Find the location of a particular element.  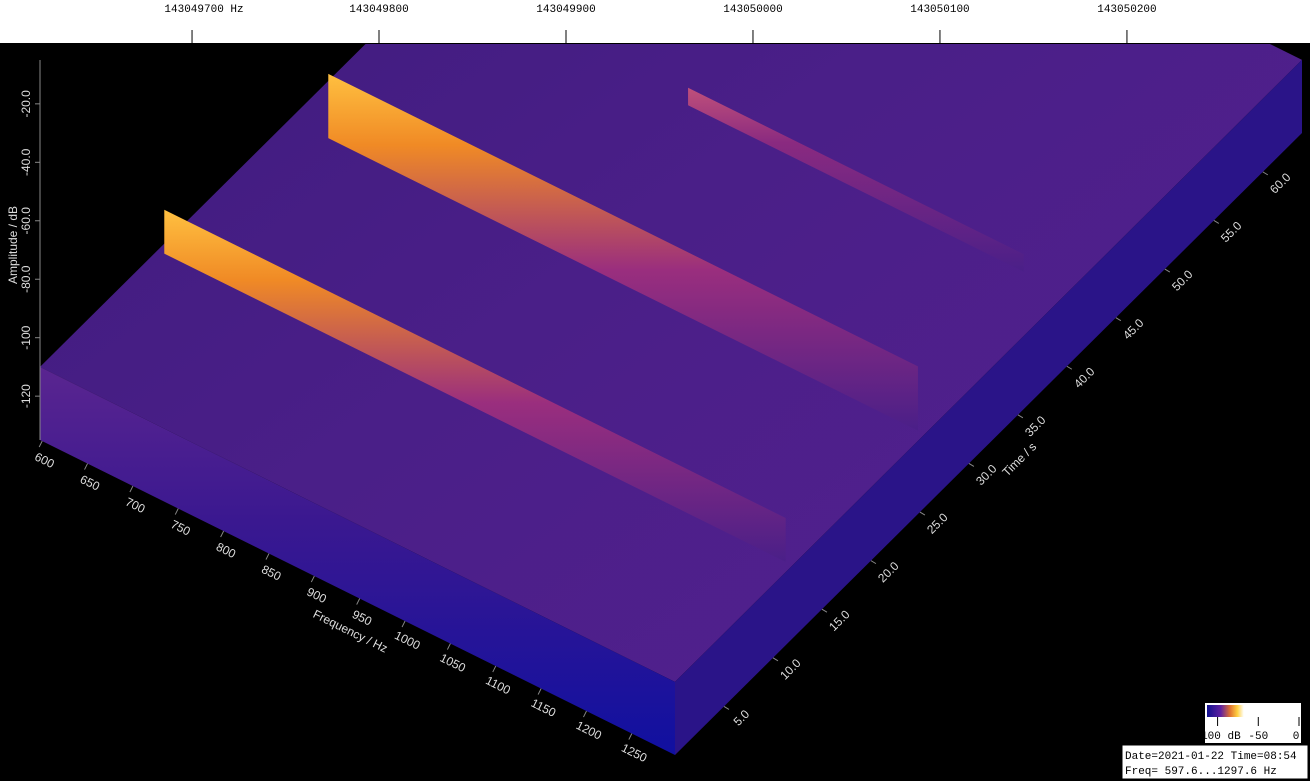

info-box is located at coordinates (1215, 762).